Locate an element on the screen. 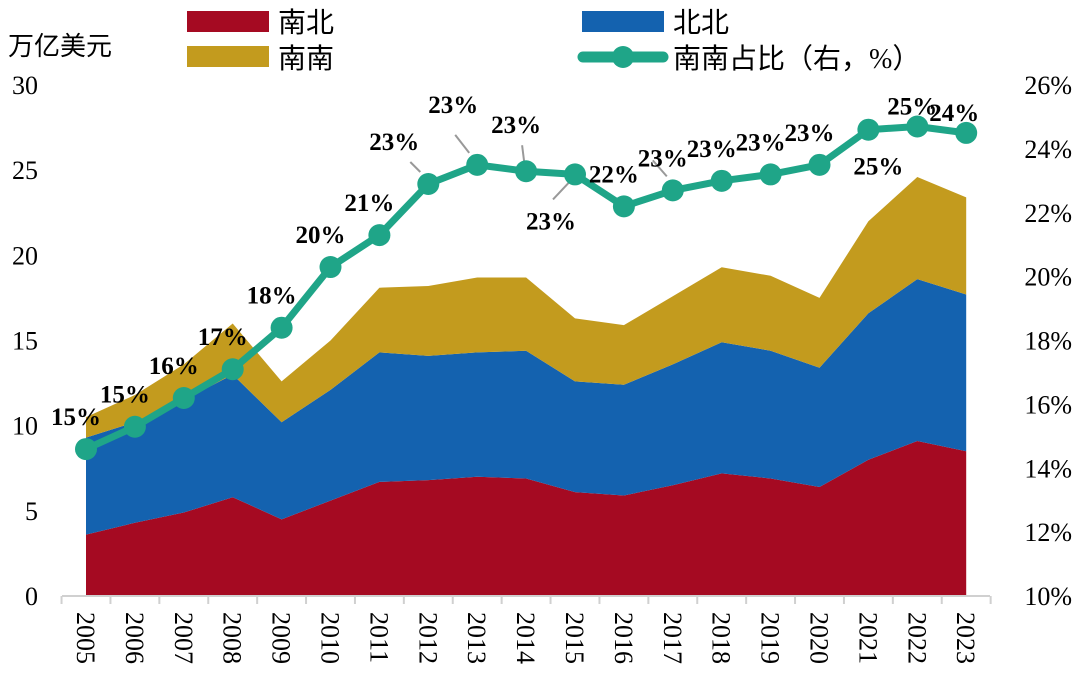 The height and width of the screenshot is (691, 1080). data-label: 18% is located at coordinates (272, 296).